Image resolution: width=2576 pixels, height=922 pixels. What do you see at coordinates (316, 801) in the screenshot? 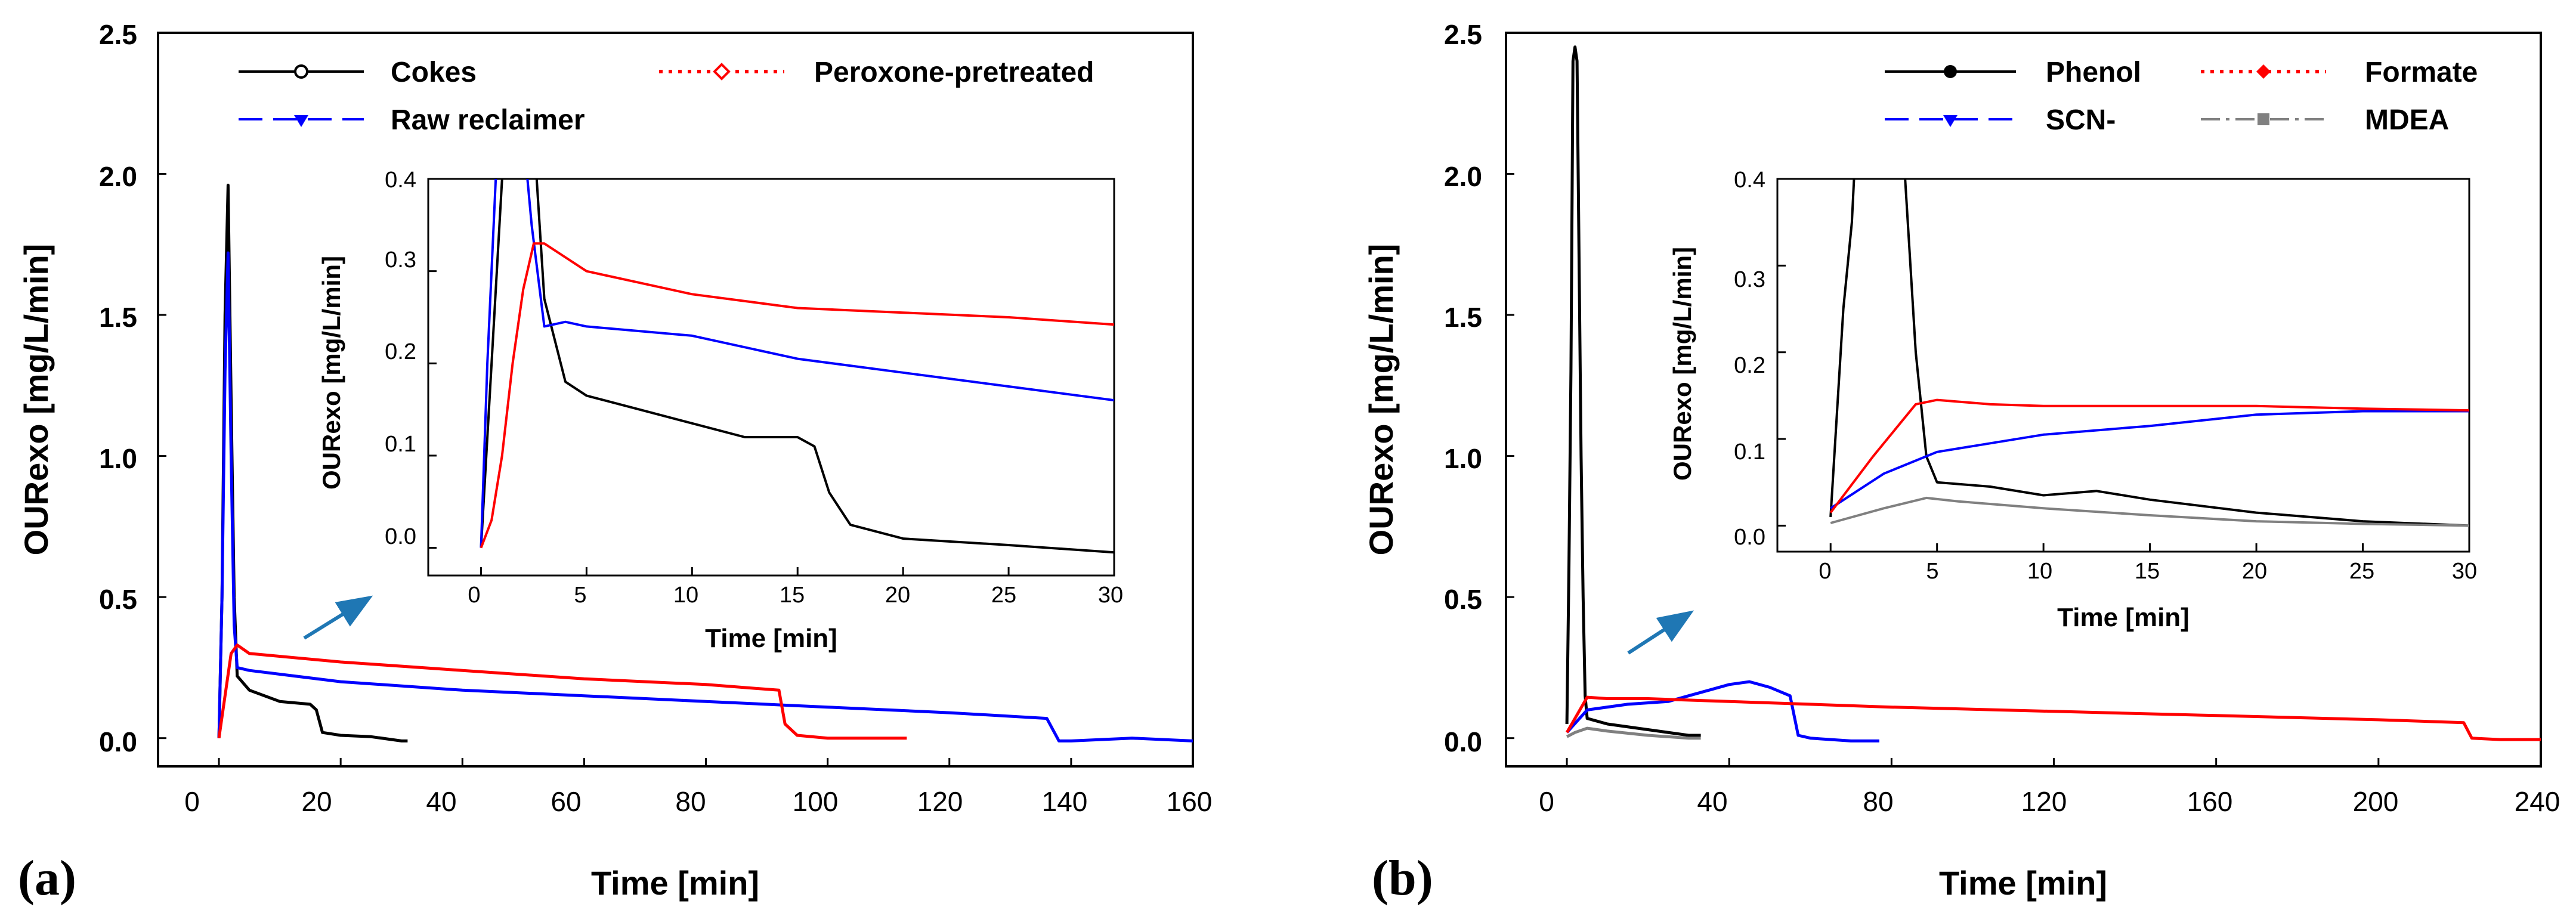
I see `a-xtick-20: 20` at bounding box center [316, 801].